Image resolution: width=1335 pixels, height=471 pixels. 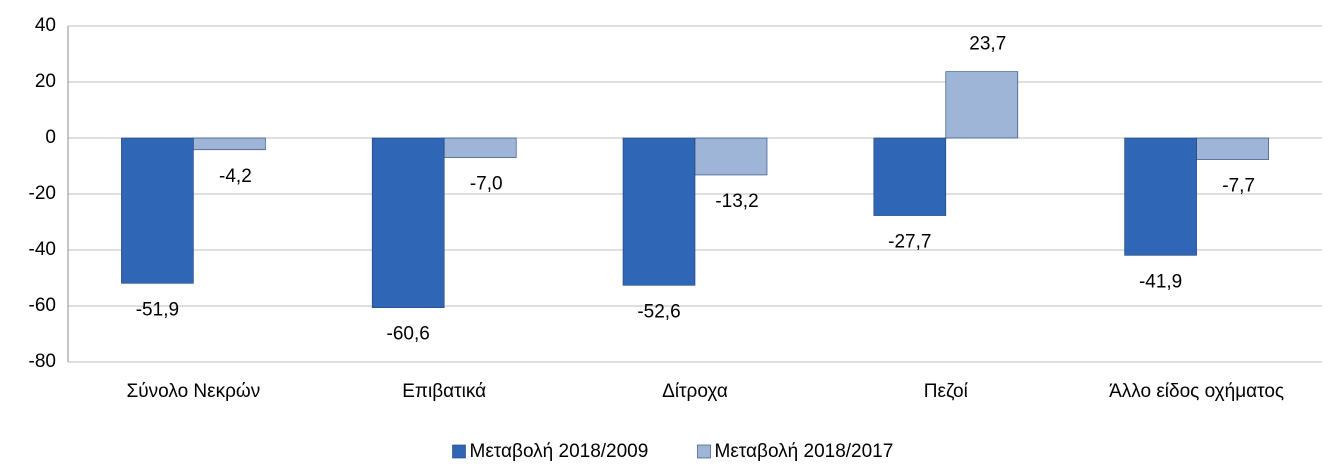 I want to click on x-tick-label: Σύνολο Νεκρών, so click(x=194, y=391).